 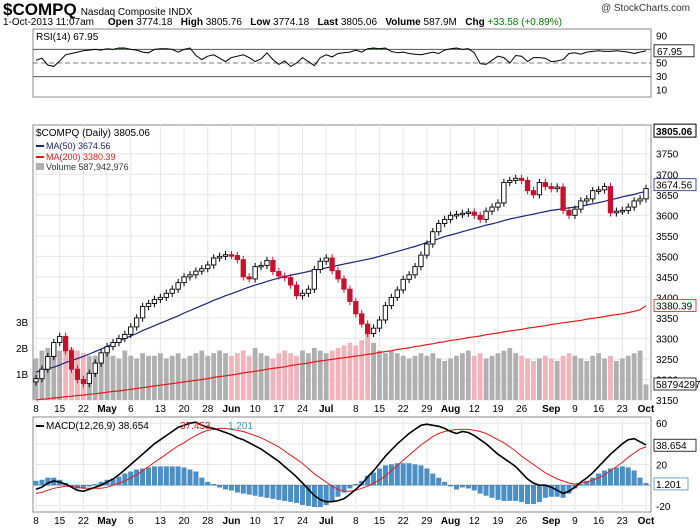 What do you see at coordinates (359, 22) in the screenshot?
I see `last-value: 3805.06` at bounding box center [359, 22].